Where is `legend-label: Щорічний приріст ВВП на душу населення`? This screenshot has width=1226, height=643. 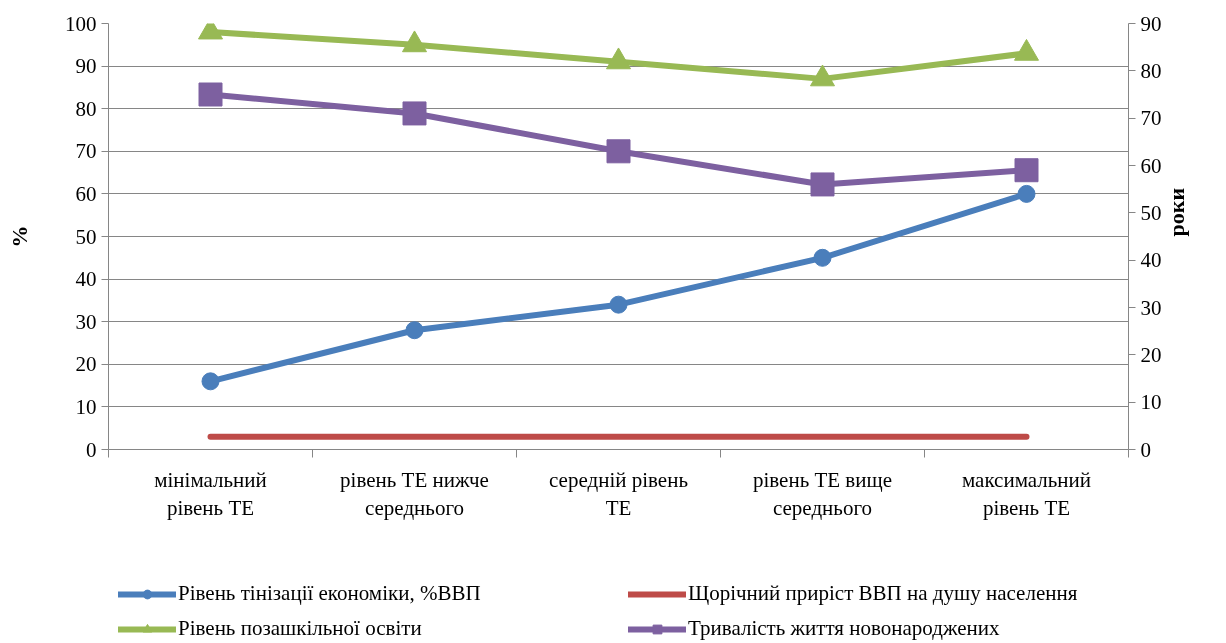 legend-label: Щорічний приріст ВВП на душу населення is located at coordinates (883, 593).